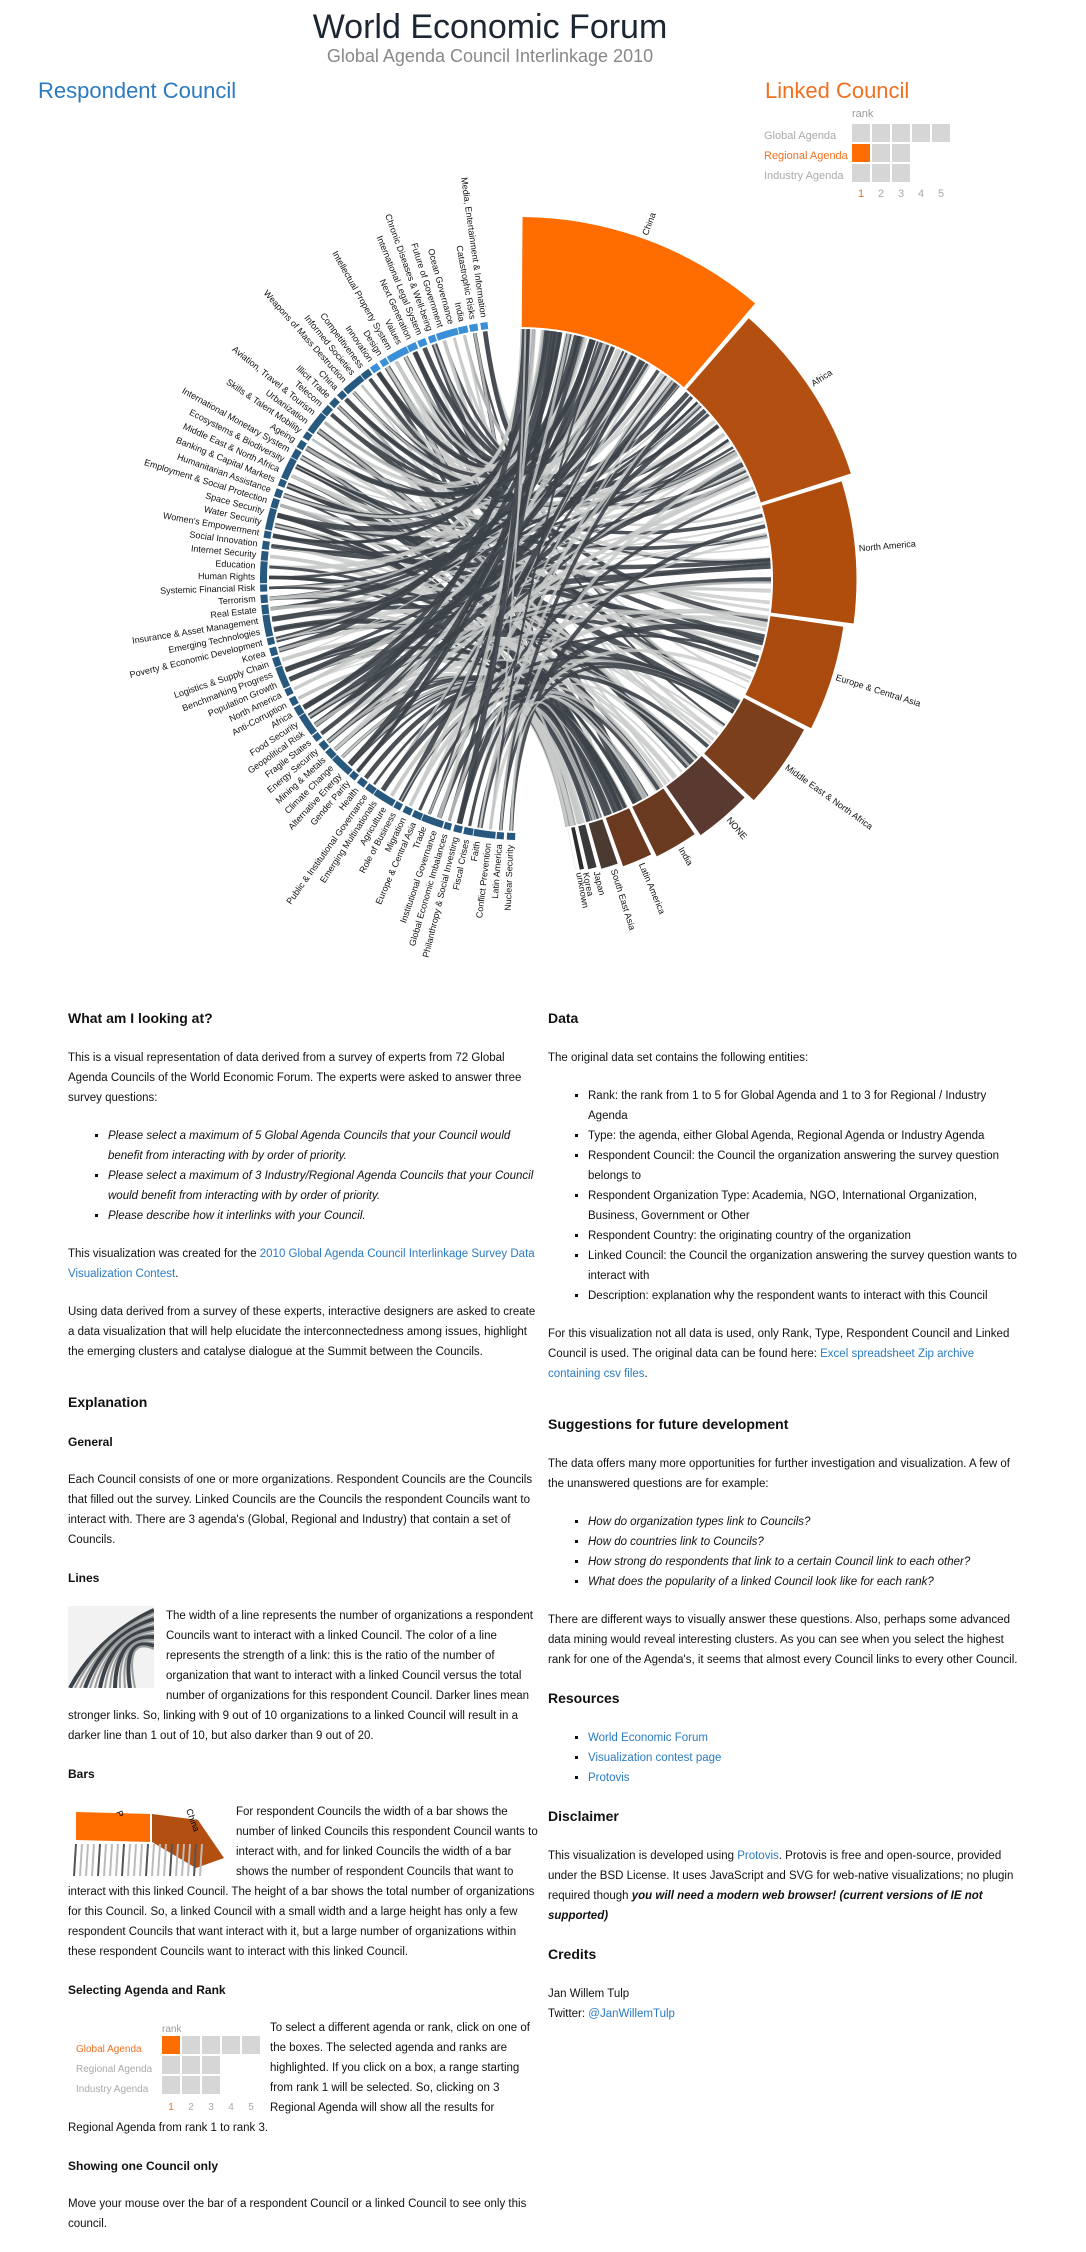  What do you see at coordinates (631, 2014) in the screenshot?
I see `twitter-link: @JanWillemTulp` at bounding box center [631, 2014].